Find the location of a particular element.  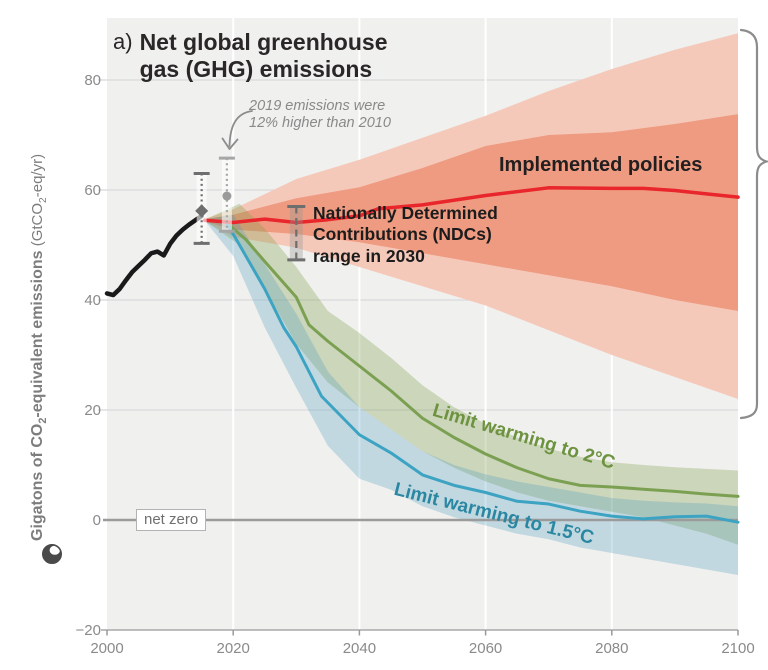

y-tick-label-60: 60 is located at coordinates (92, 190).